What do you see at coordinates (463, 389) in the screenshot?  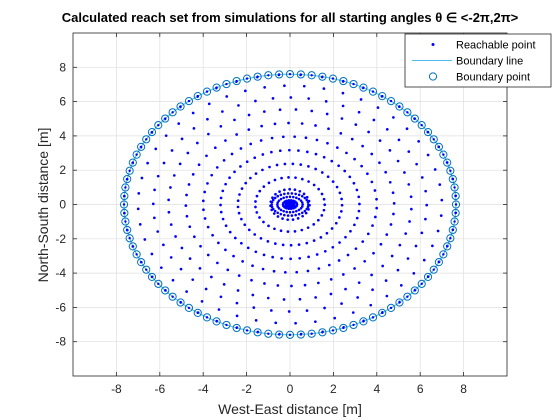 I see `x-tick-label: 8` at bounding box center [463, 389].